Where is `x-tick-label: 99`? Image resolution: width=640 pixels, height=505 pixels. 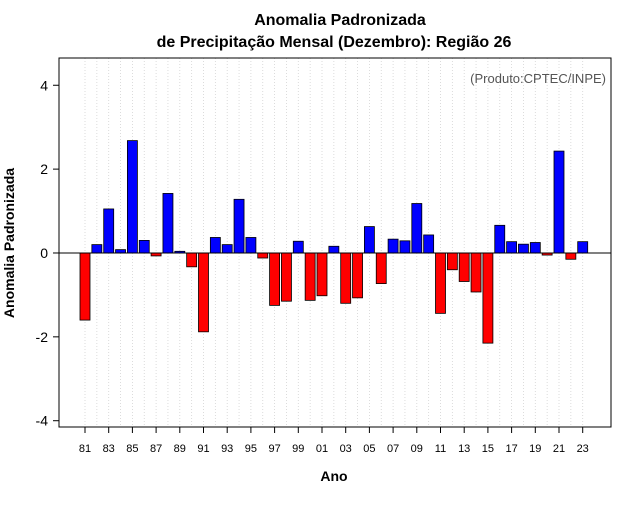
x-tick-label: 99 is located at coordinates (298, 449).